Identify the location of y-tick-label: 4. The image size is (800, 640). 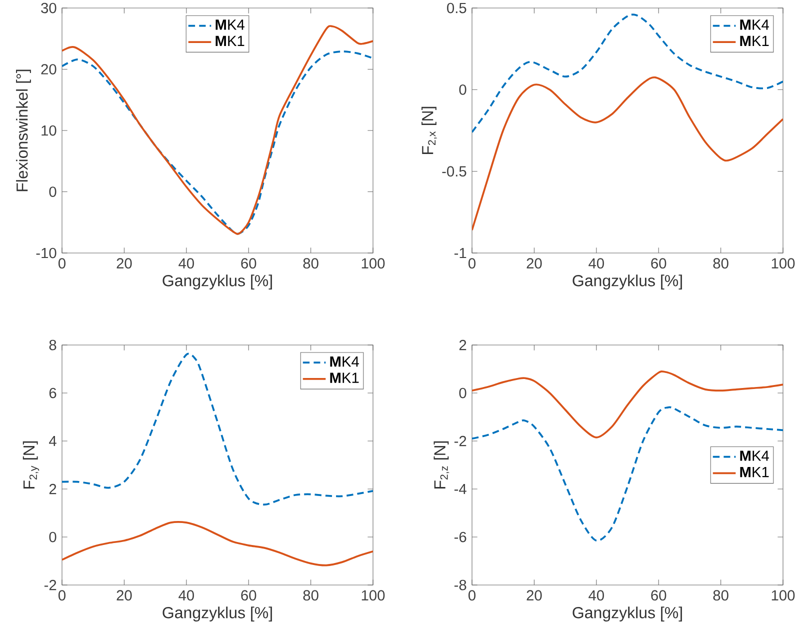
(52, 441).